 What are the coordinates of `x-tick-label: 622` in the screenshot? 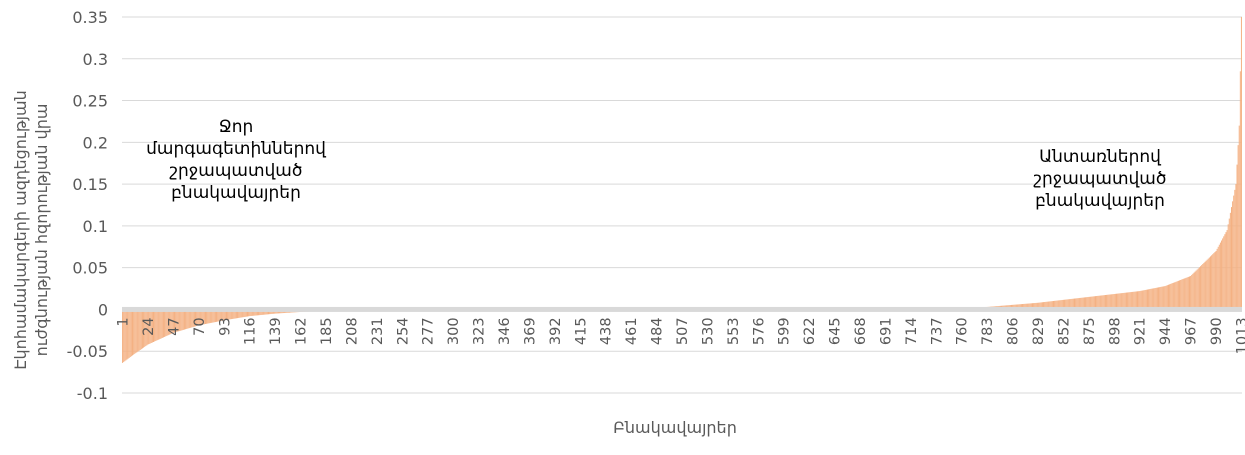 It's located at (810, 331).